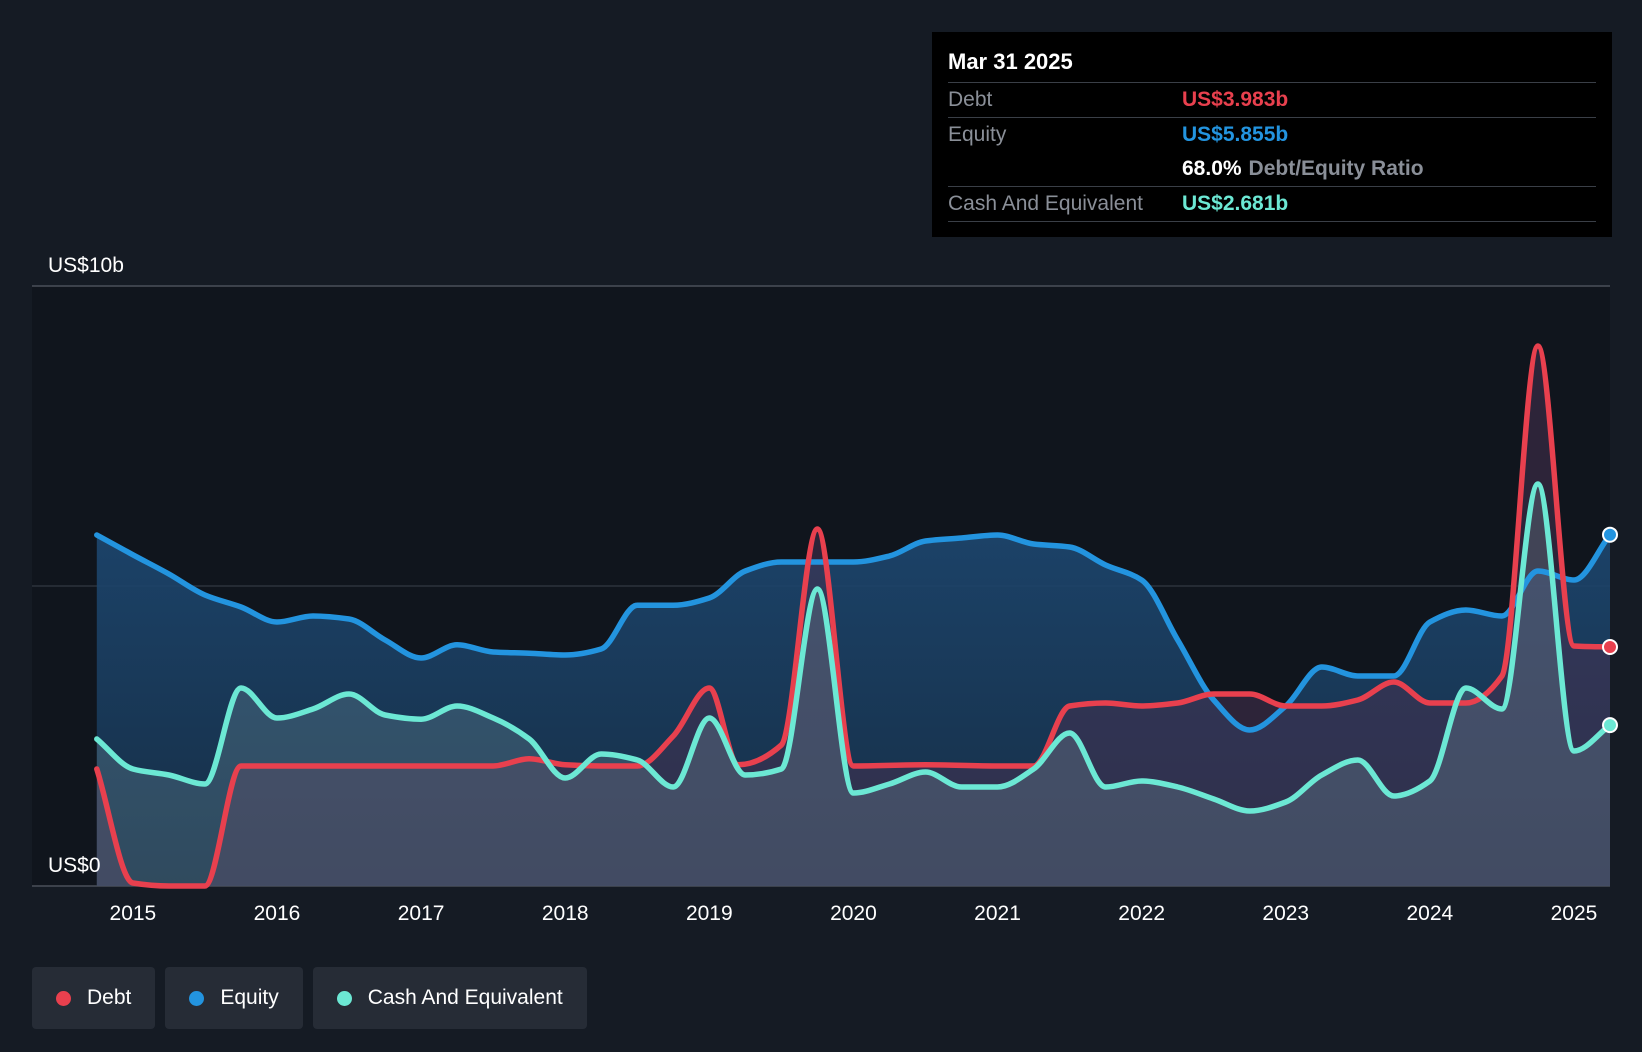  I want to click on tooltip-equity-label: Equity, so click(977, 134).